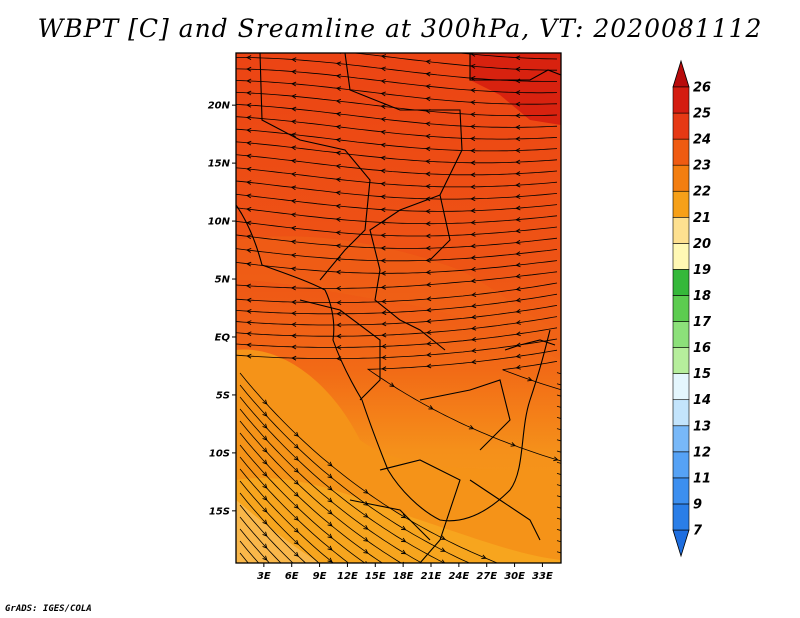 The width and height of the screenshot is (800, 618). Describe the element at coordinates (219, 106) in the screenshot. I see `lat-tick-label: 20N` at that location.